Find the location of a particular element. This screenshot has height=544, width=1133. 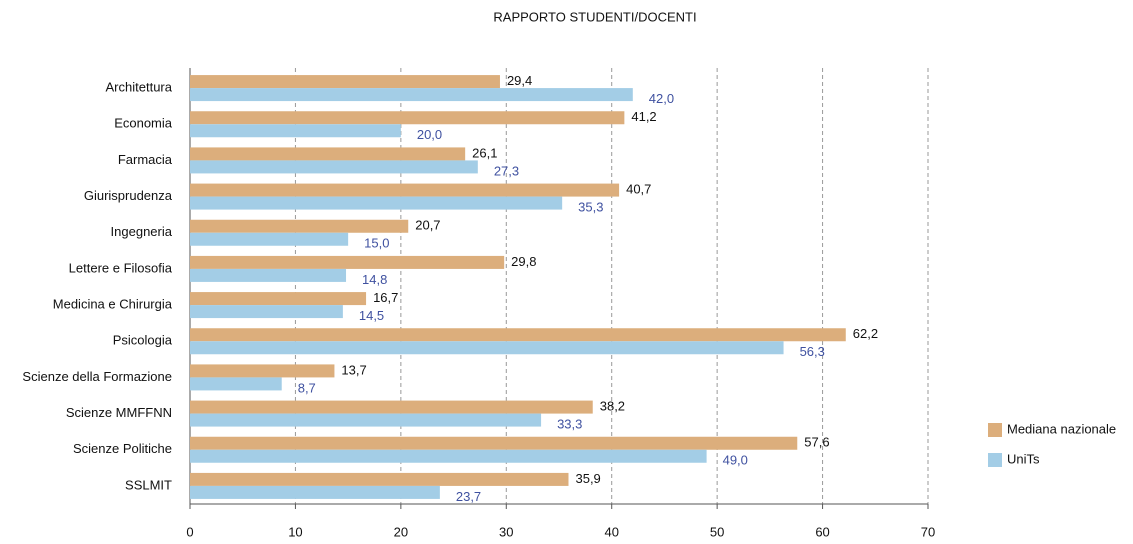

legend-label: Mediana nazionale is located at coordinates (1061, 428).